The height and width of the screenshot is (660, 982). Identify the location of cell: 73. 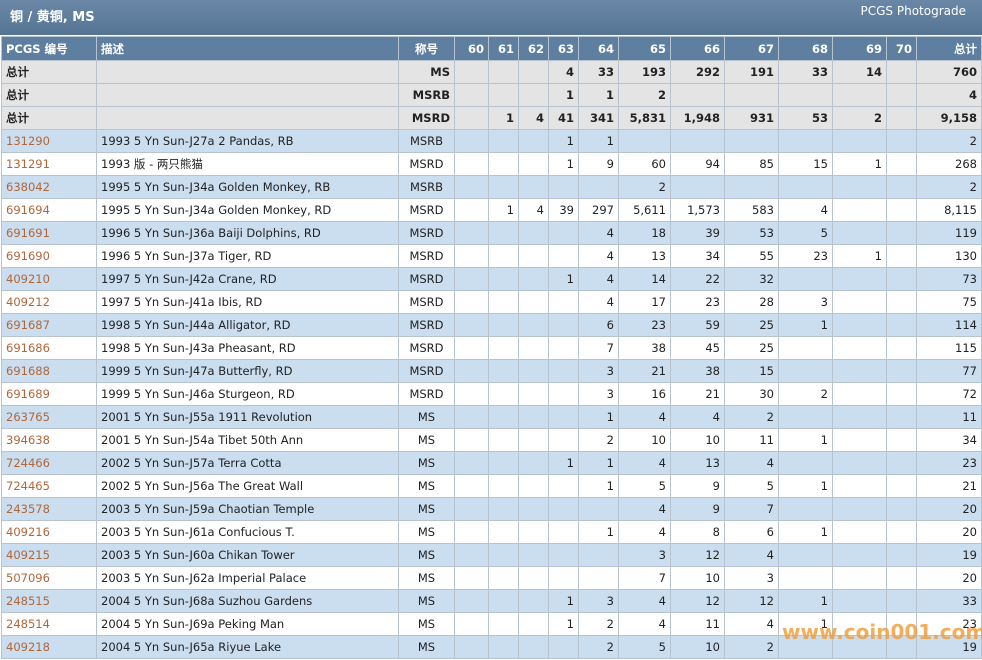
(949, 279).